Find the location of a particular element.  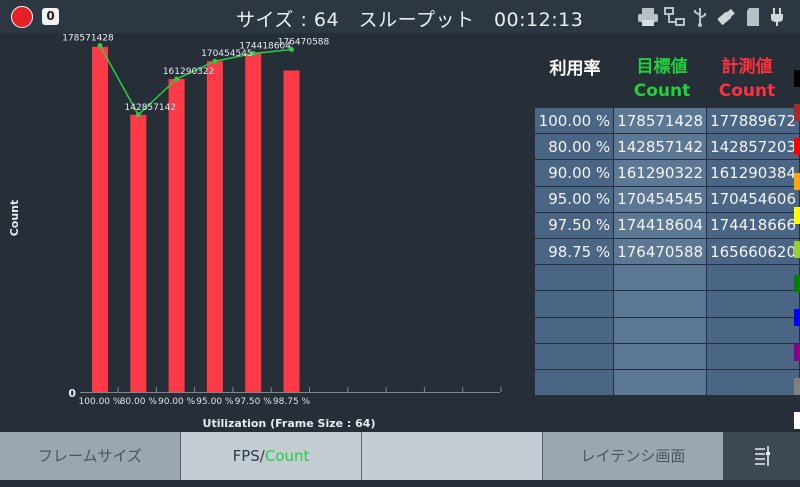

table-row: 100.00 % 178571428 177889672 is located at coordinates (666, 120).